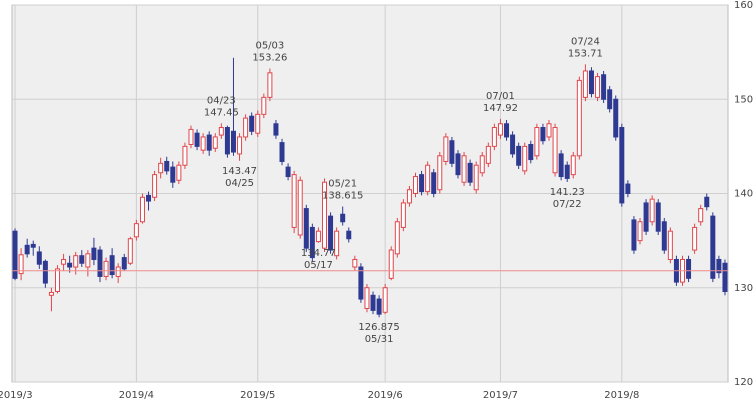 This screenshot has height=400, width=755. Describe the element at coordinates (567, 192) in the screenshot. I see `annotation-value: 141.23` at that location.